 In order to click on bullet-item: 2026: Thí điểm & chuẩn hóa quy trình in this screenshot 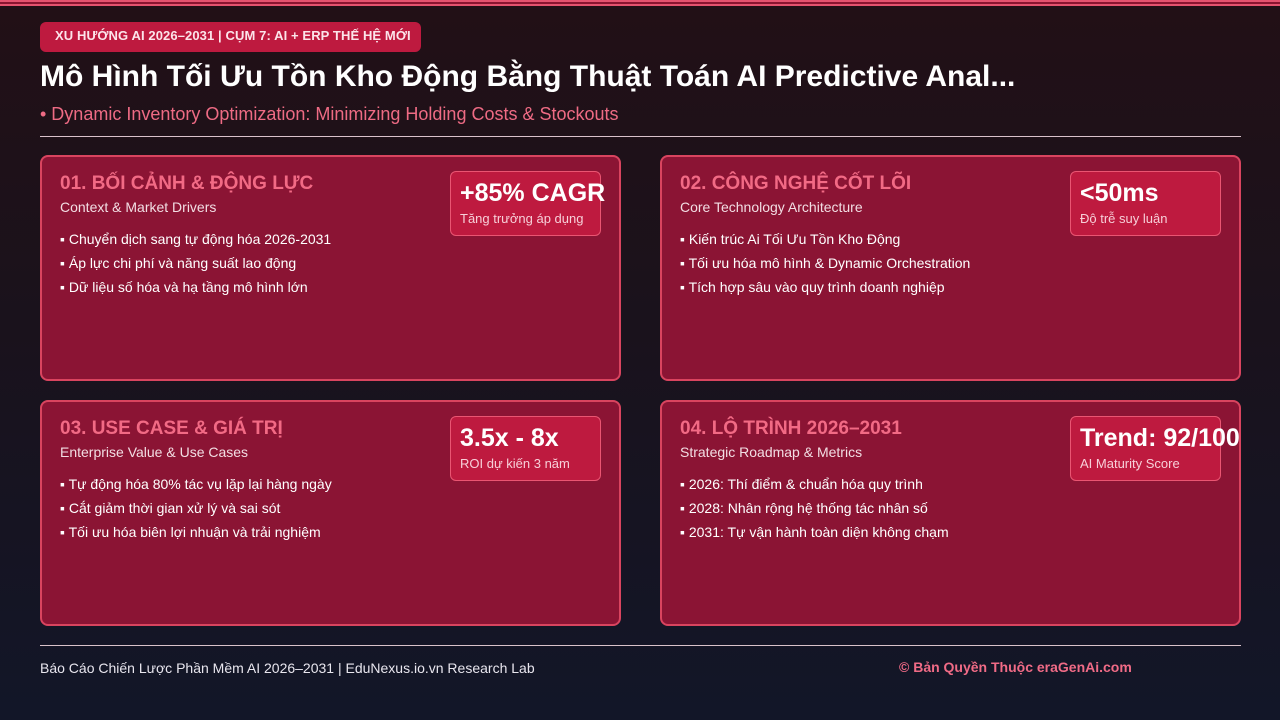, I will do `click(814, 484)`.